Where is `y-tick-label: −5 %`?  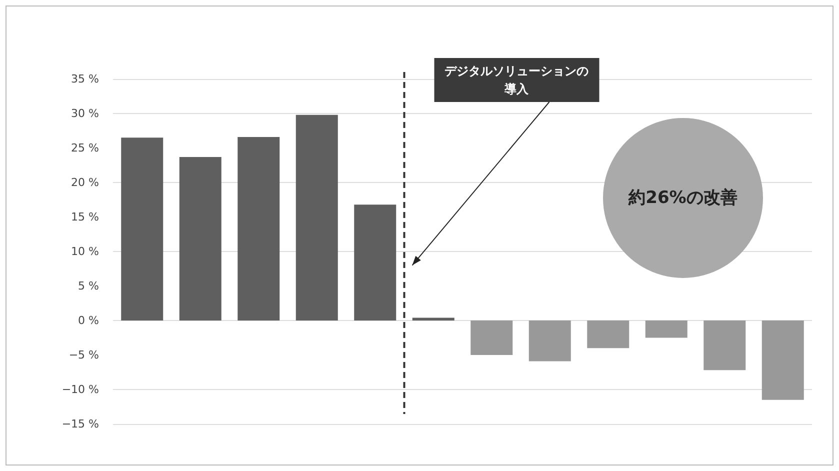
y-tick-label: −5 % is located at coordinates (83, 355).